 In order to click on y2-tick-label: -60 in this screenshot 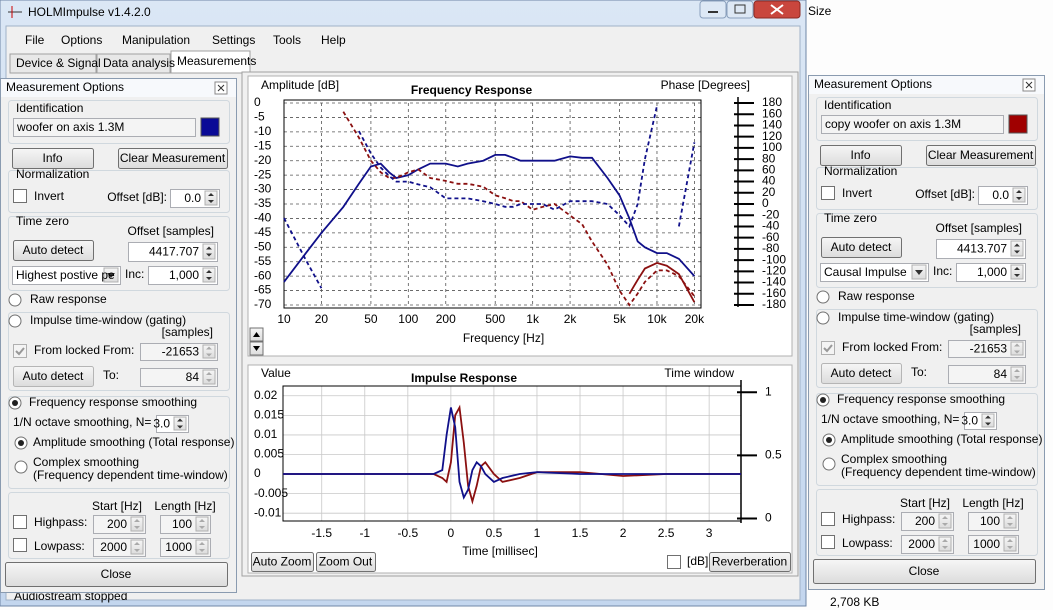, I will do `click(771, 237)`.